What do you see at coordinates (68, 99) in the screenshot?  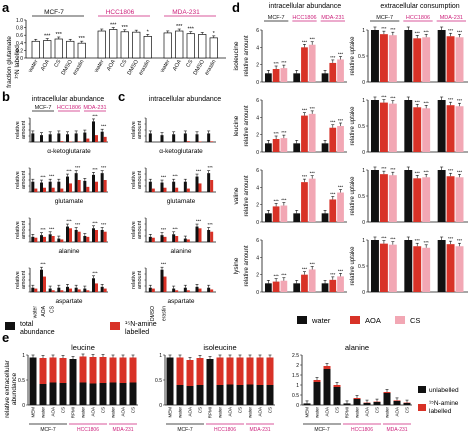 I see `panel-b-title: intracellular abundance` at bounding box center [68, 99].